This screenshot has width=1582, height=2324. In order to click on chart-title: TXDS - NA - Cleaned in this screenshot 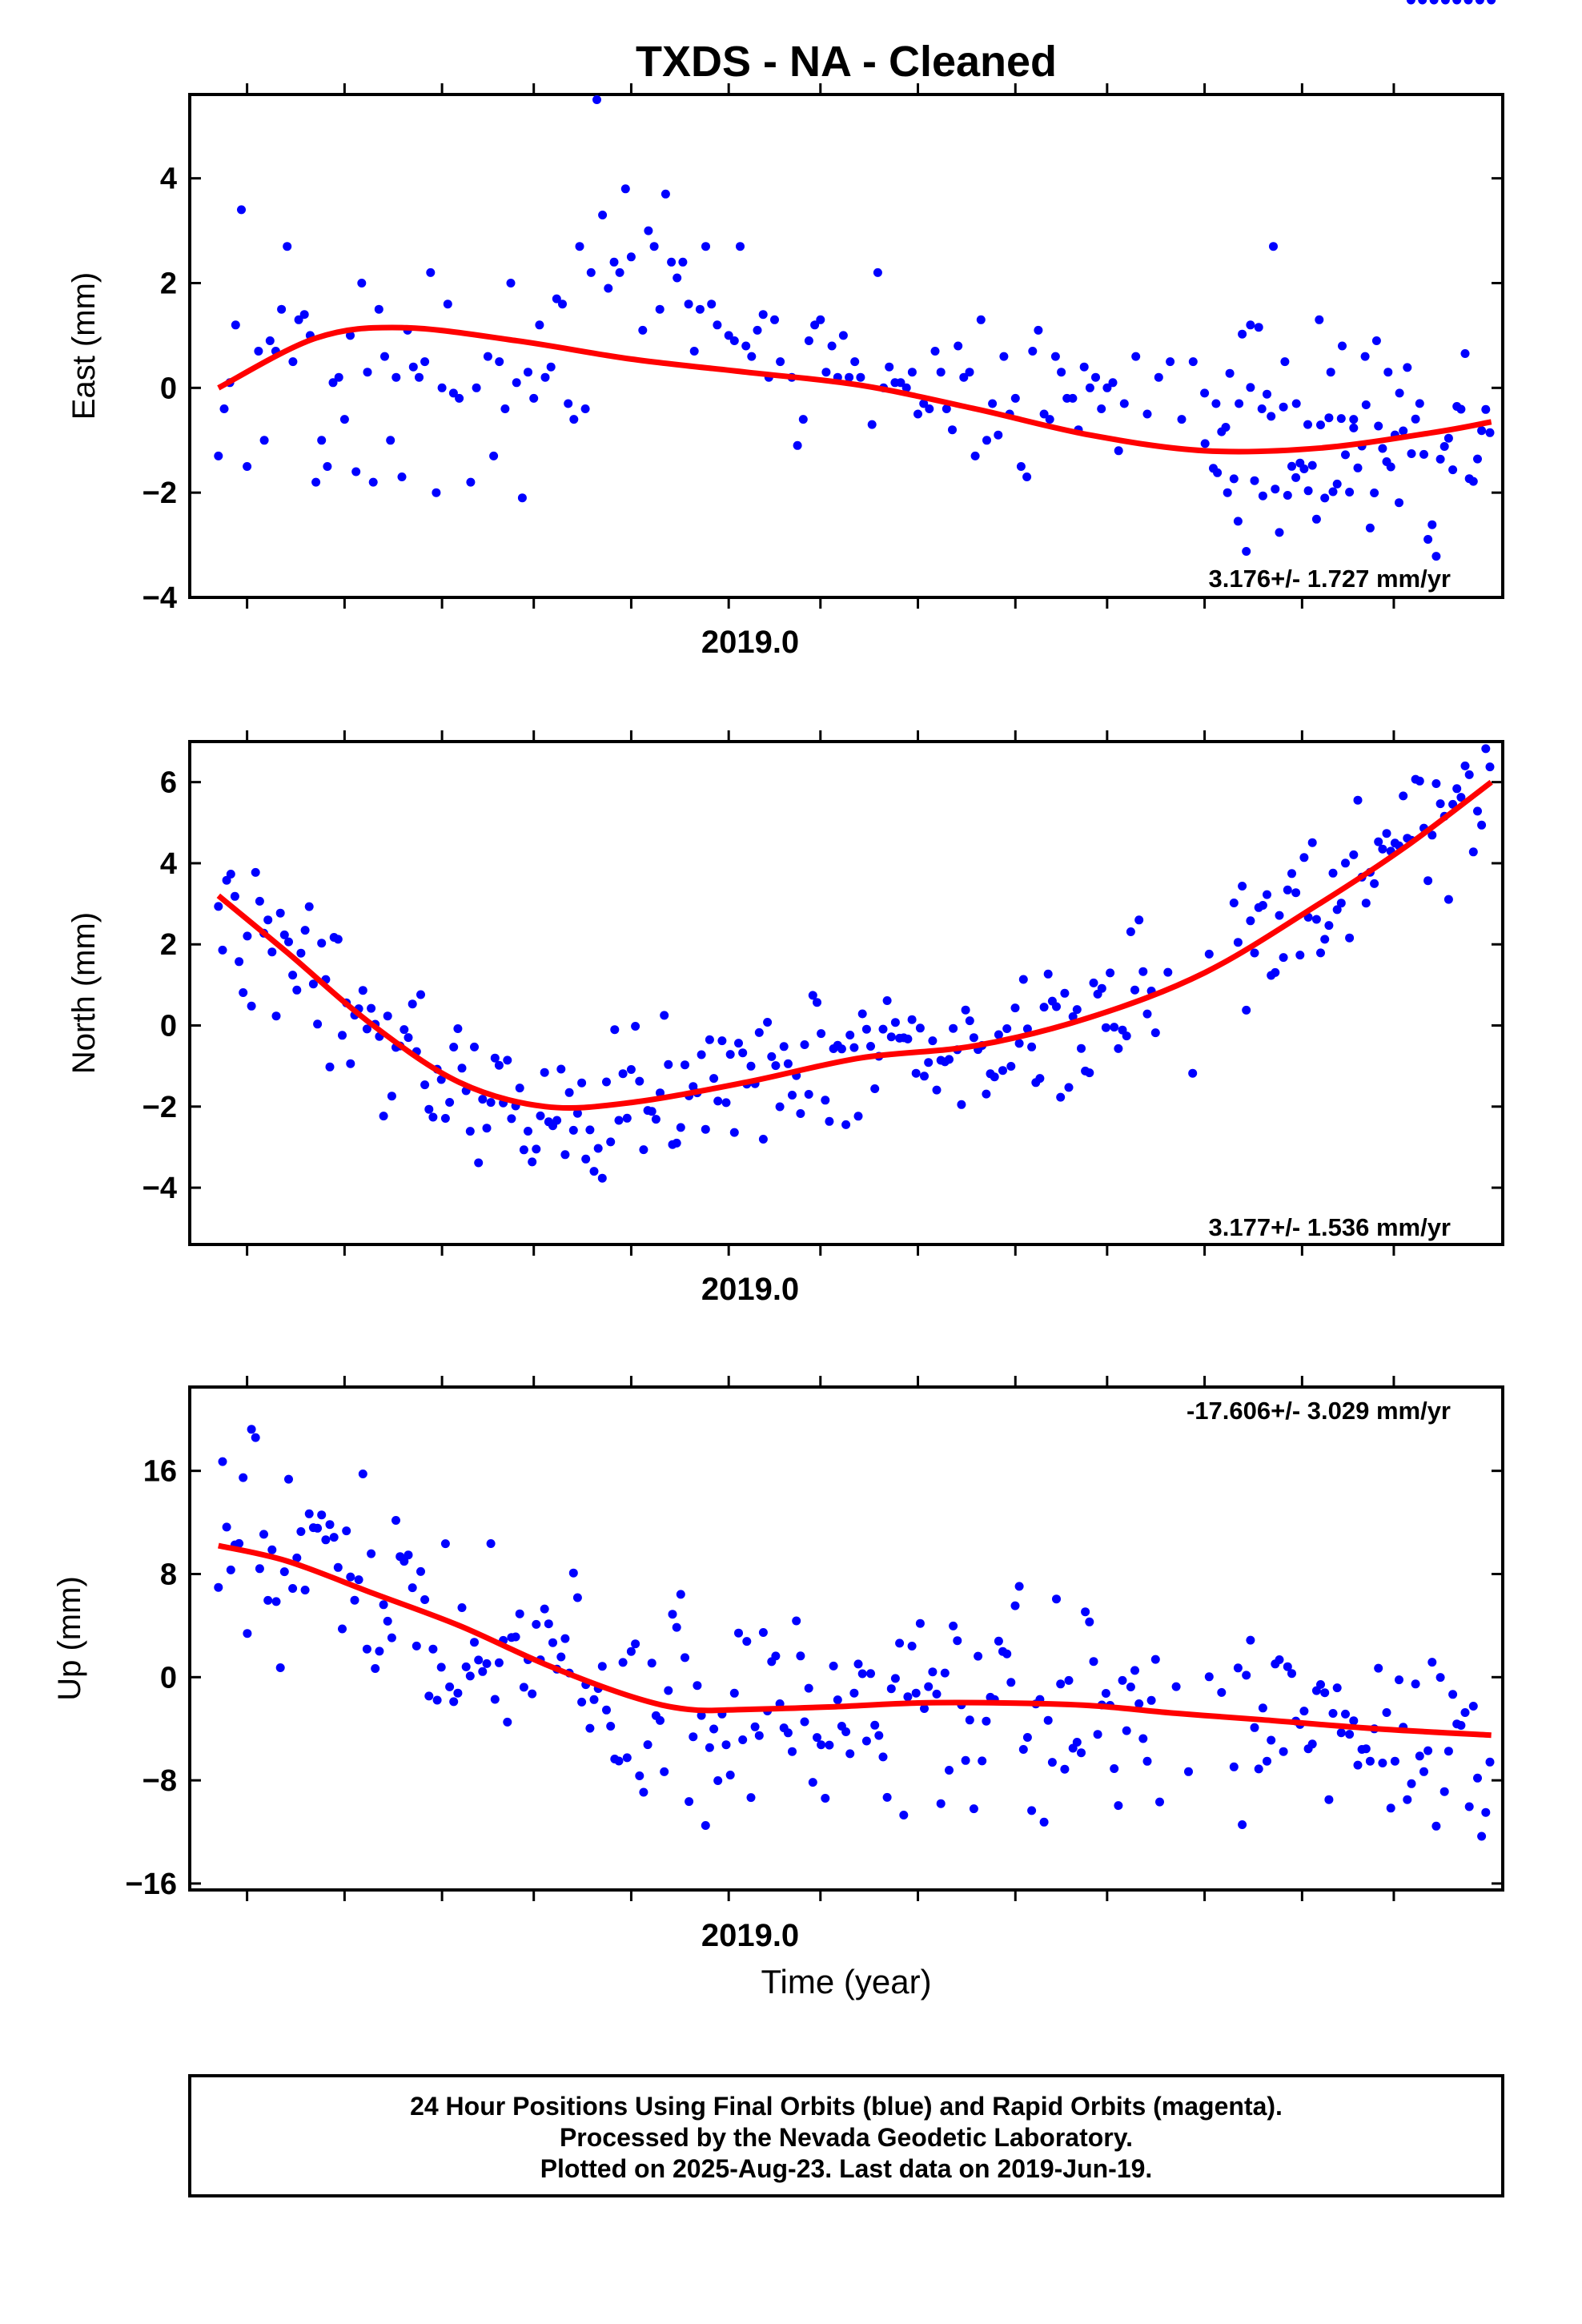, I will do `click(847, 62)`.